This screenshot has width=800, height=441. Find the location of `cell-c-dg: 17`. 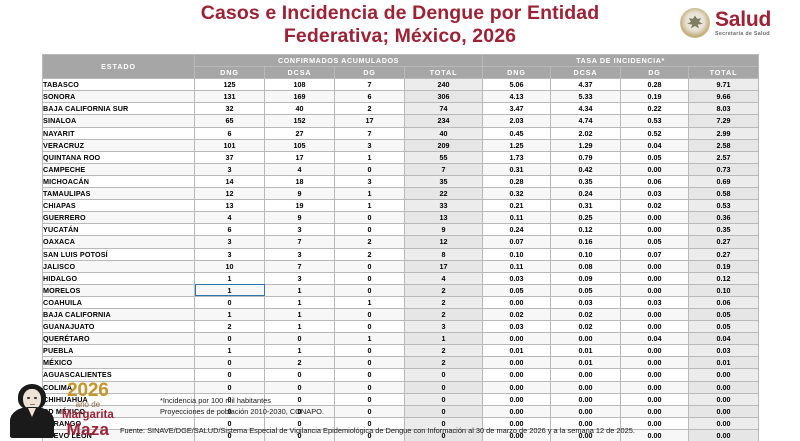

cell-c-dg: 17 is located at coordinates (369, 121).